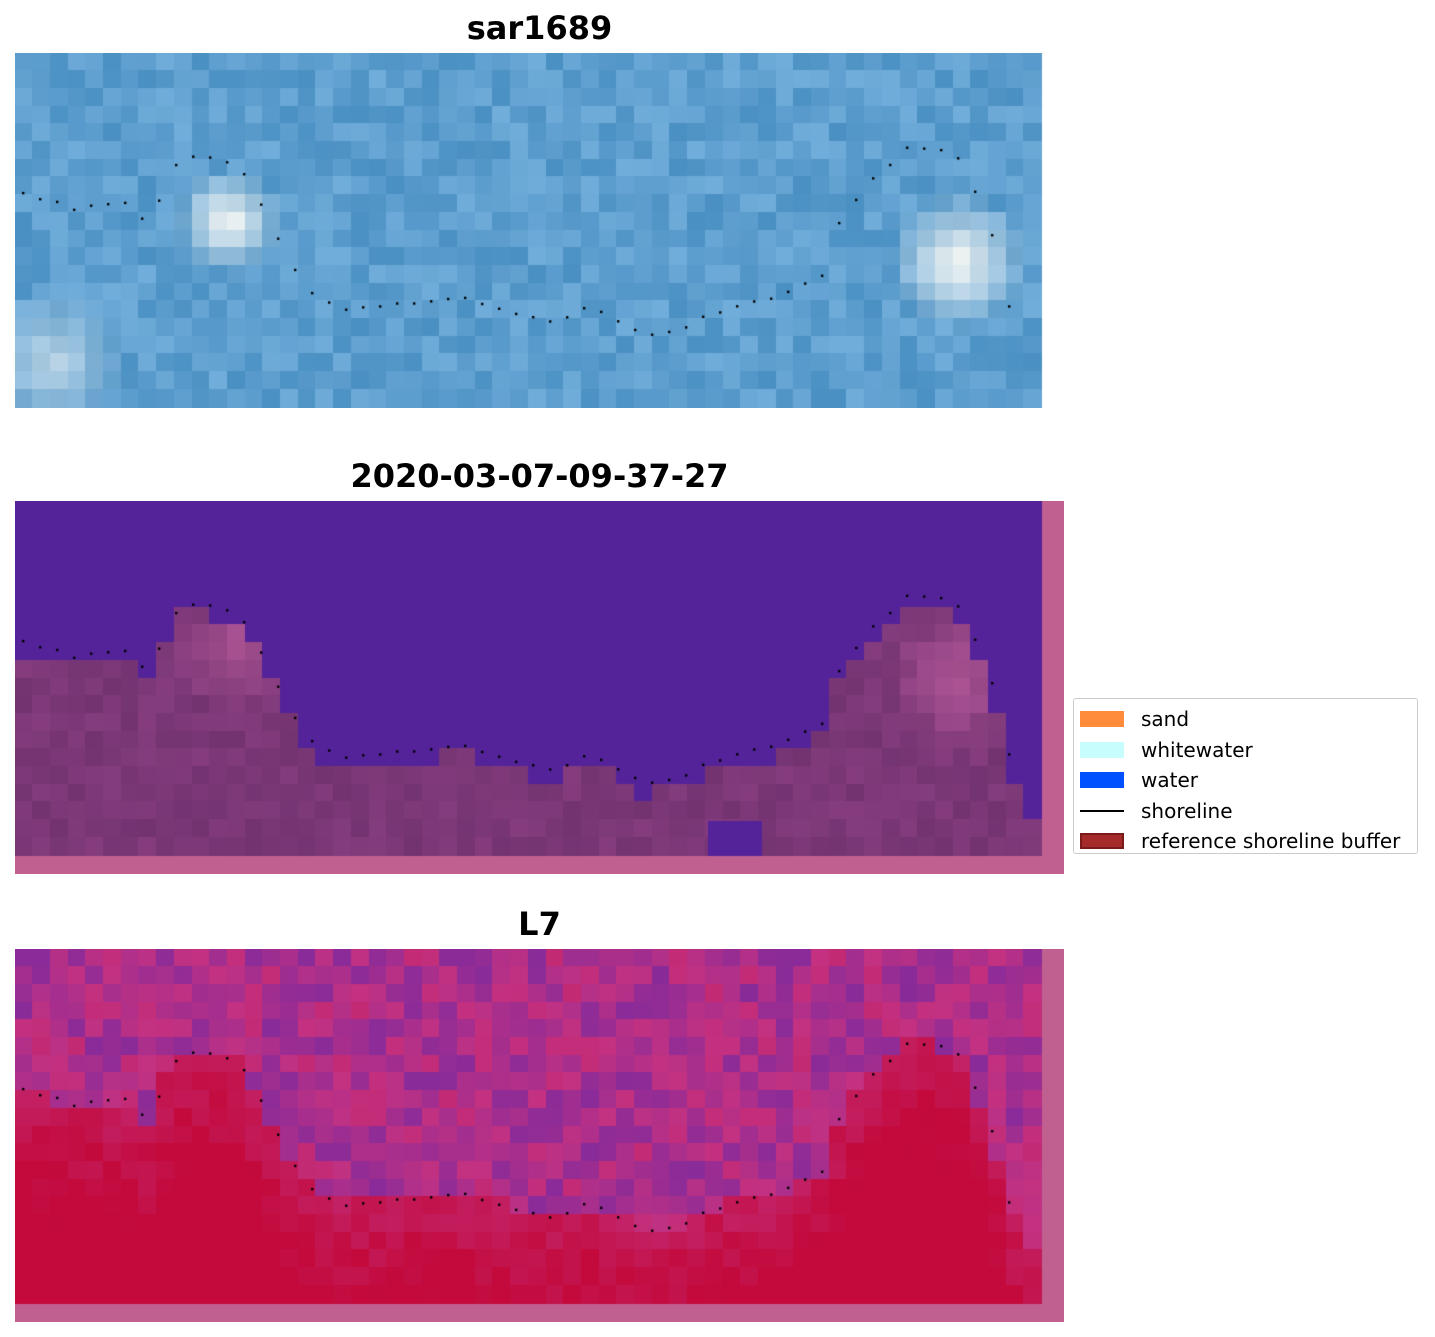 Image resolution: width=1435 pixels, height=1337 pixels. Describe the element at coordinates (1102, 719) in the screenshot. I see `sand-swatch` at that location.